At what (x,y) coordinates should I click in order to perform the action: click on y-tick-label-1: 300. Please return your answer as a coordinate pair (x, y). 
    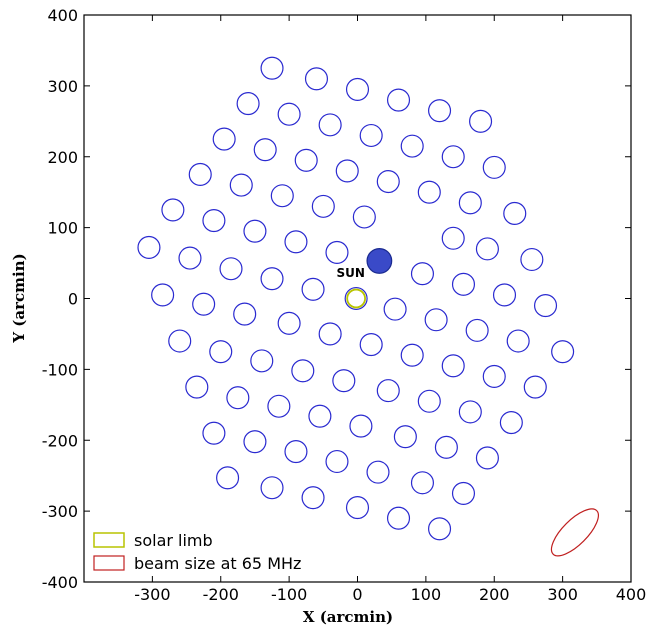
    Looking at the image, I should click on (62, 86).